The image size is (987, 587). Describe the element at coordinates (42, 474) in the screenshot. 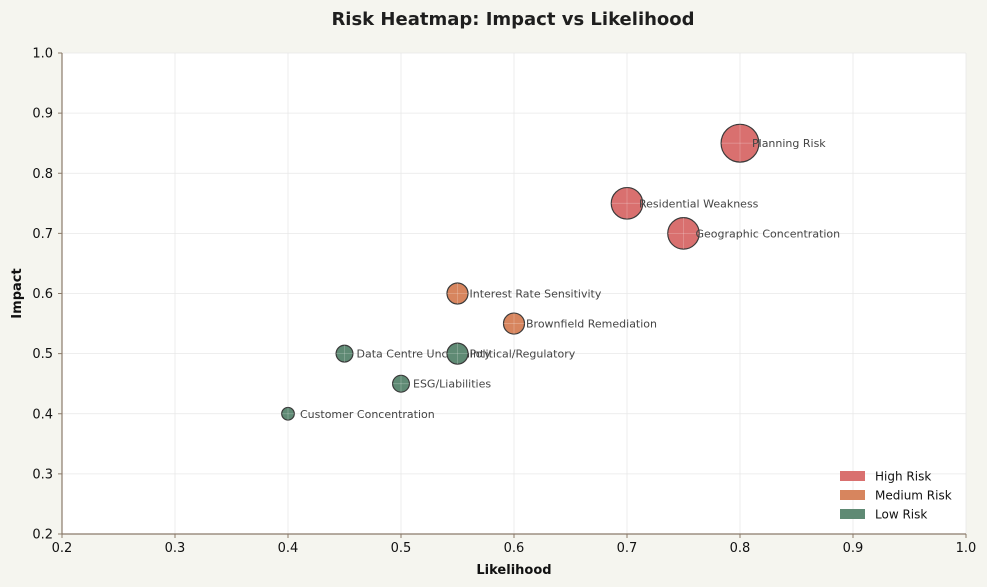

I see `y-tick-label: 0.3` at that location.